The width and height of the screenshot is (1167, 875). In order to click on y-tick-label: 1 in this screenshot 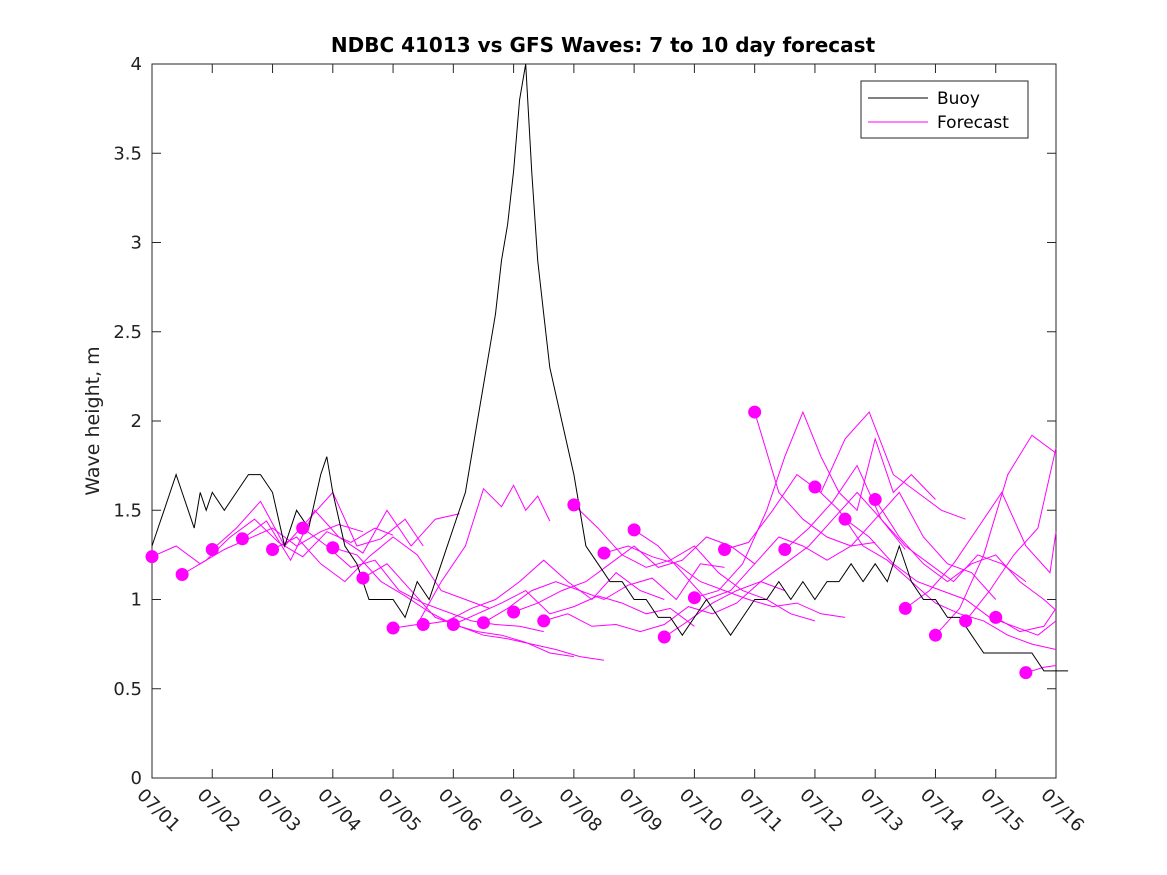, I will do `click(136, 600)`.